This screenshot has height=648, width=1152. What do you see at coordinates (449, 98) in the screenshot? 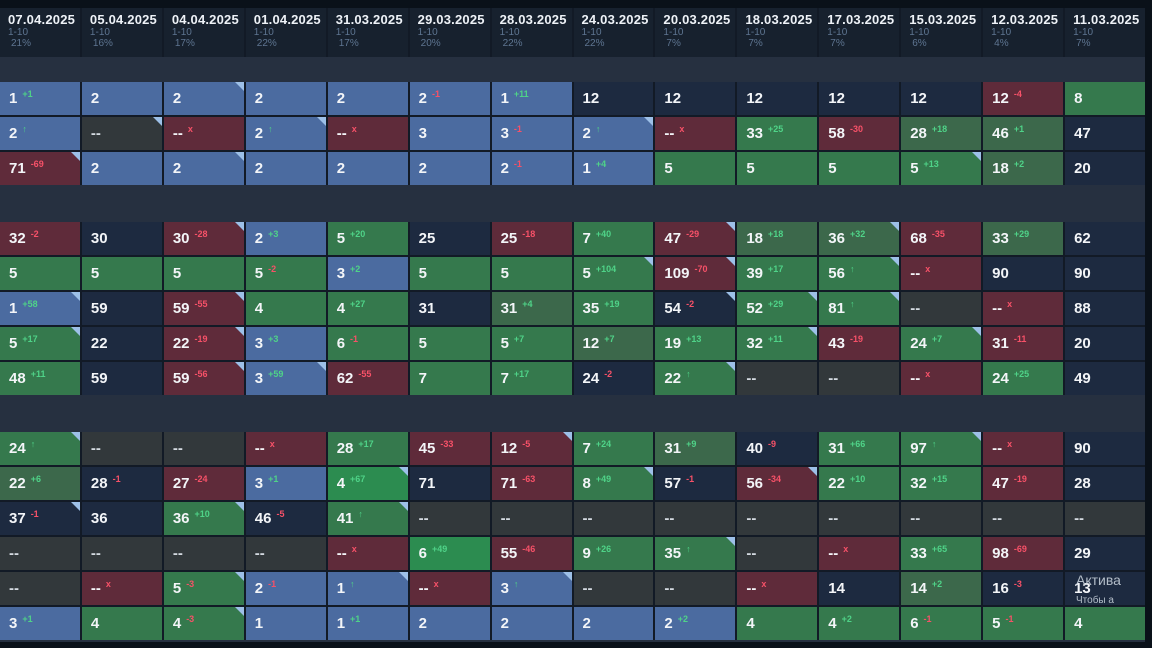
I see `position-cell: 2 -1` at bounding box center [449, 98].